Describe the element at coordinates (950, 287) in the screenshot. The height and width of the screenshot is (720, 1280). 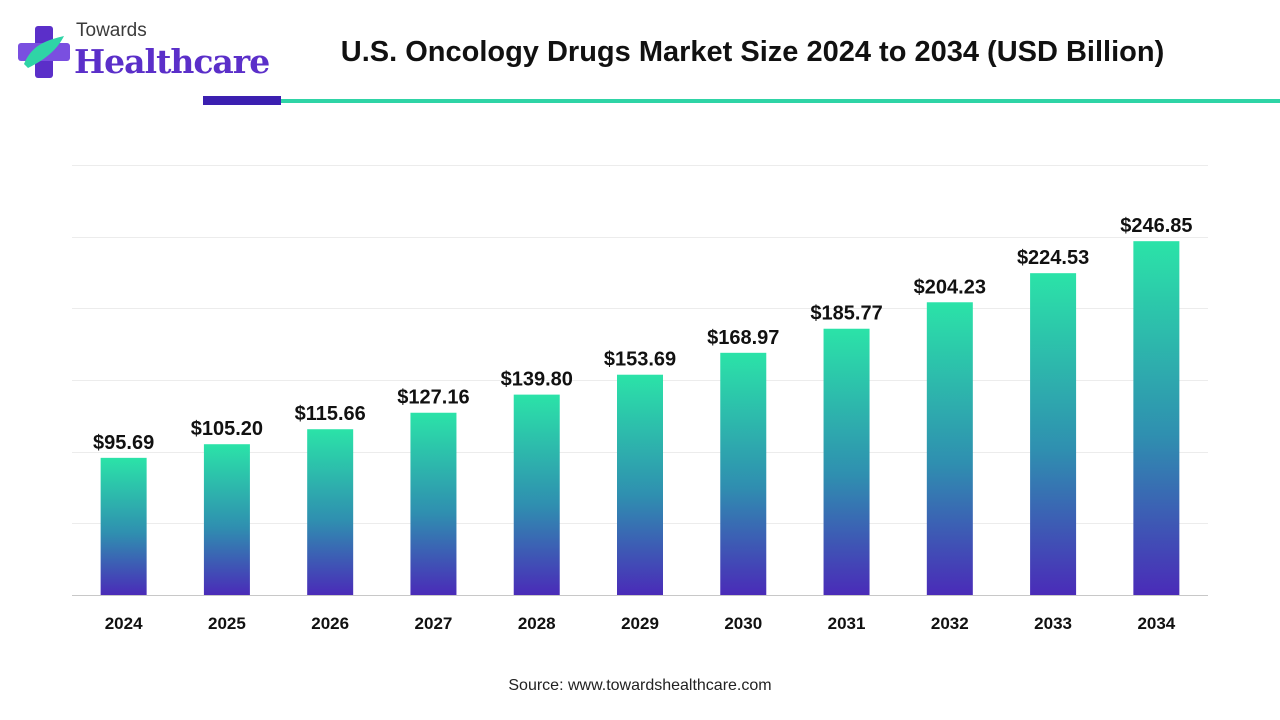
I see `value-label-2032: $204.23` at that location.